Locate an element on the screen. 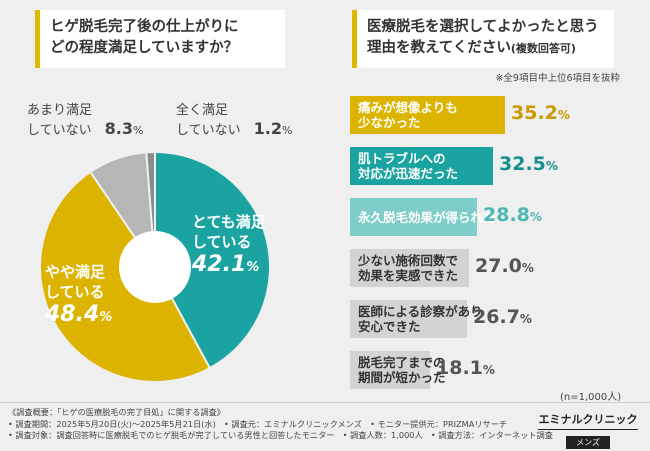  bar-label-3: 少ない施術回数で 効果を実感できた is located at coordinates (408, 268).